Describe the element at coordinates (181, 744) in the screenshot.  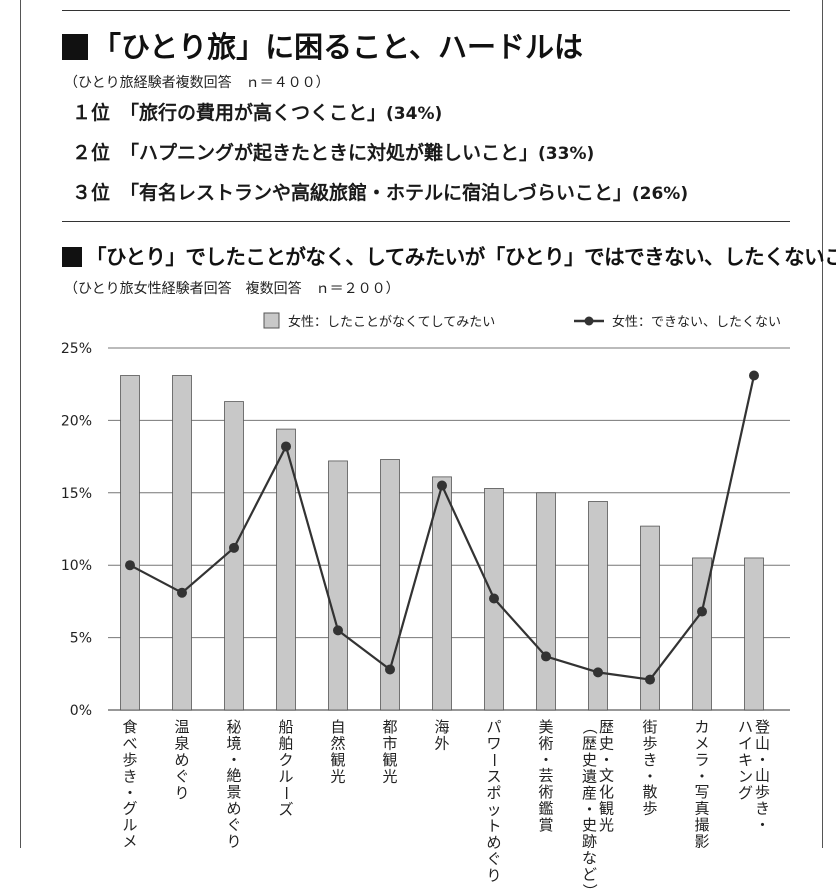
I see `x-tick-char: 泉` at that location.